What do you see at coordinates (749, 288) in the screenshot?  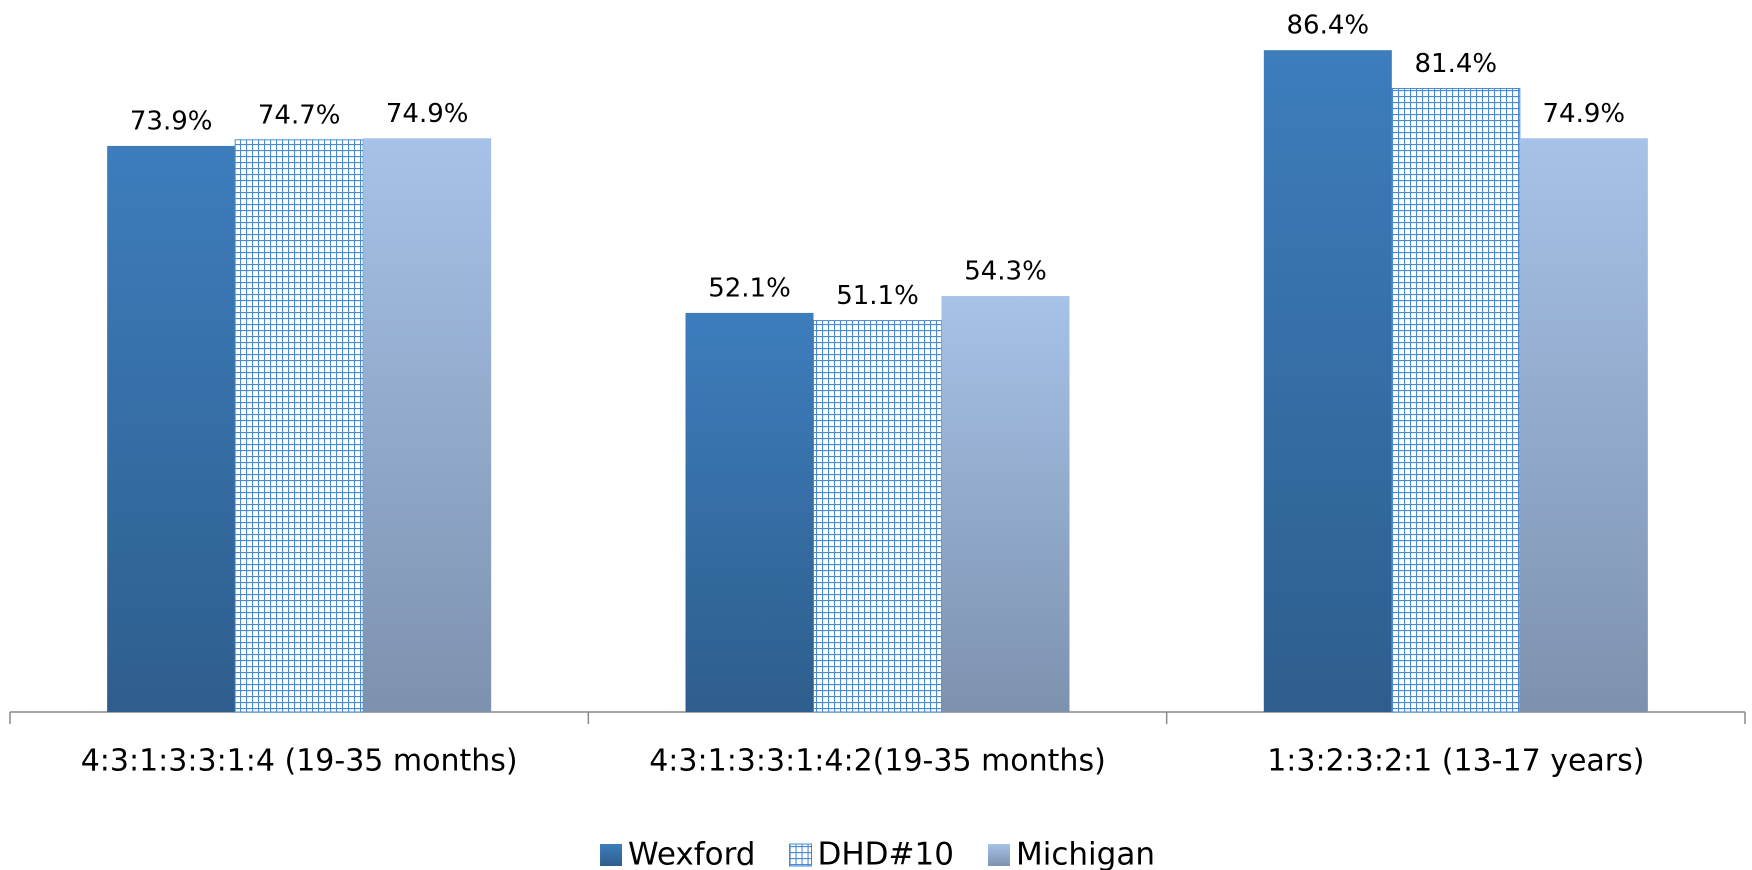 I see `value-label: 52.1%` at bounding box center [749, 288].